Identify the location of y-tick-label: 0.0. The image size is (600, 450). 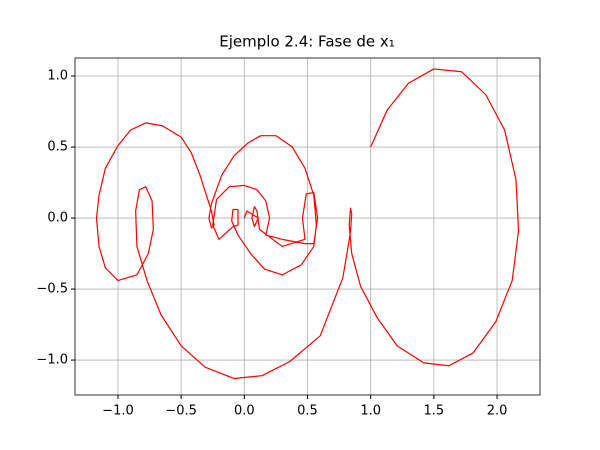
(57, 218).